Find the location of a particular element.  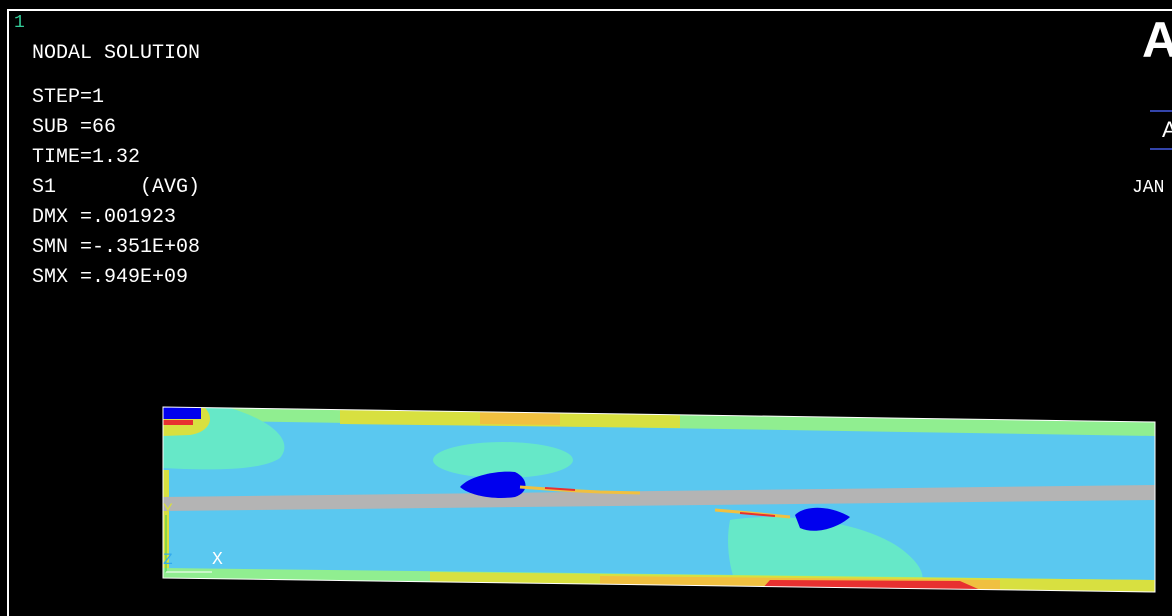

stat-dmx: DMX =.001923 is located at coordinates (104, 217).